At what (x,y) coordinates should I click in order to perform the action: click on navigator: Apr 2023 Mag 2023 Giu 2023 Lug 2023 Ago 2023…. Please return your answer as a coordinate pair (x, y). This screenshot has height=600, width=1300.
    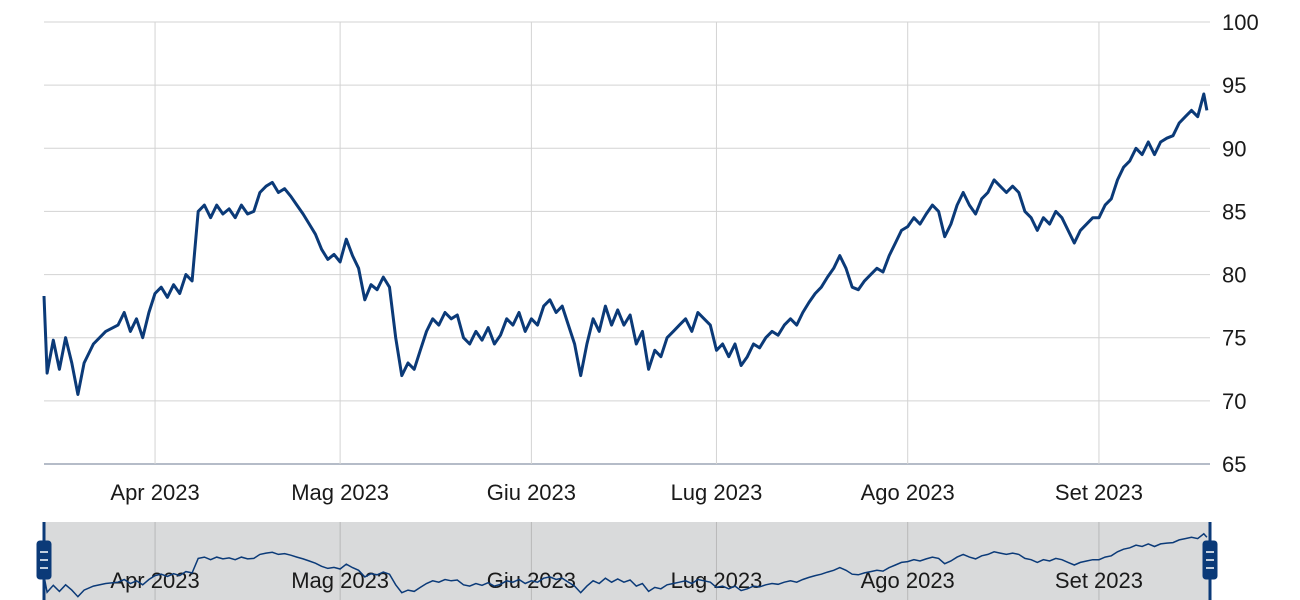
    Looking at the image, I should click on (627, 561).